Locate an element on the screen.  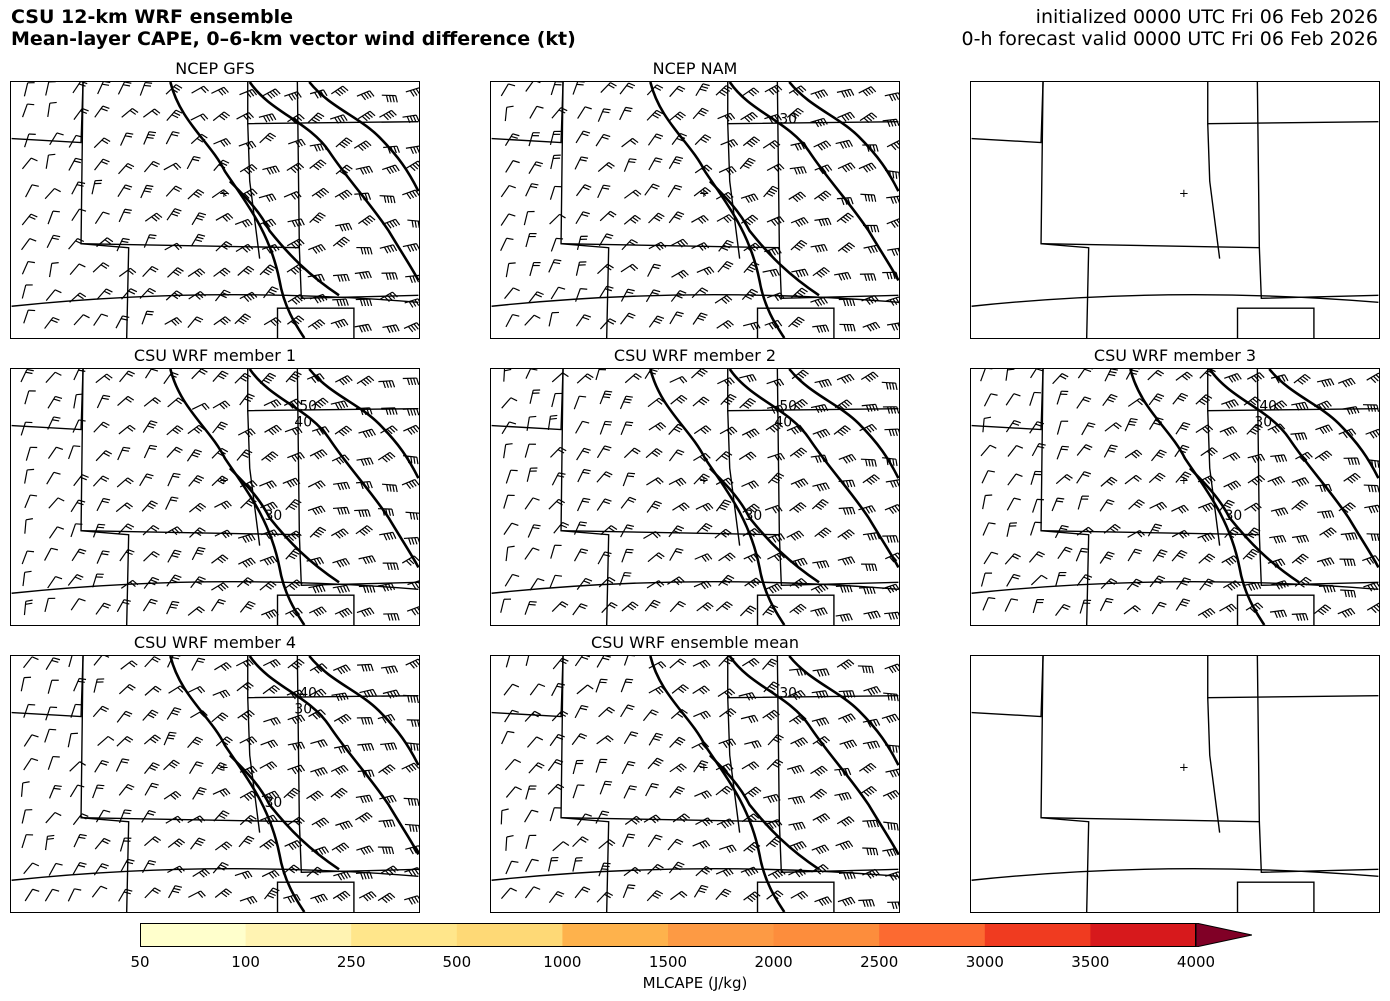
colorbar is located at coordinates (696, 935).